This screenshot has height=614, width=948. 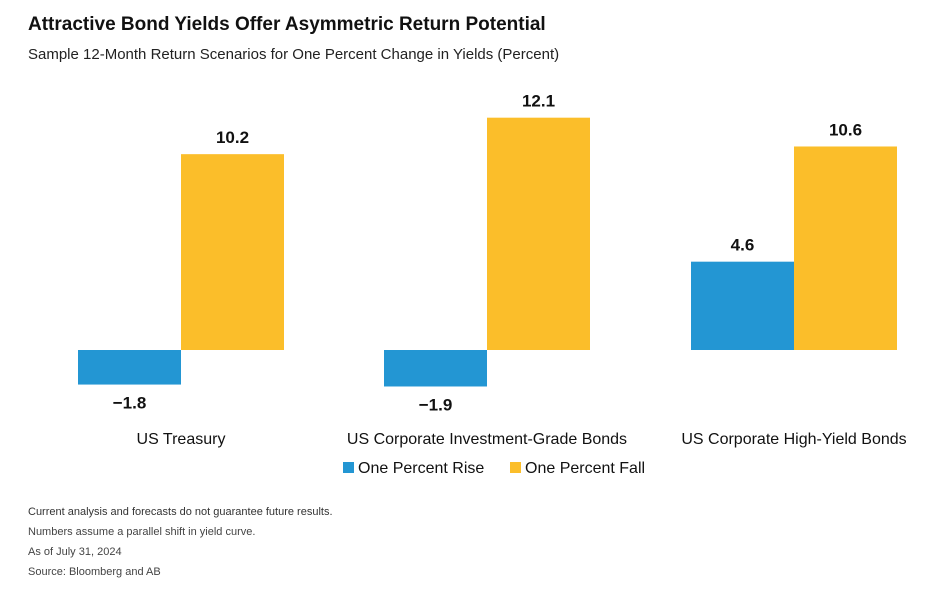 I want to click on data-label-fall-2: 12.1, so click(x=538, y=101).